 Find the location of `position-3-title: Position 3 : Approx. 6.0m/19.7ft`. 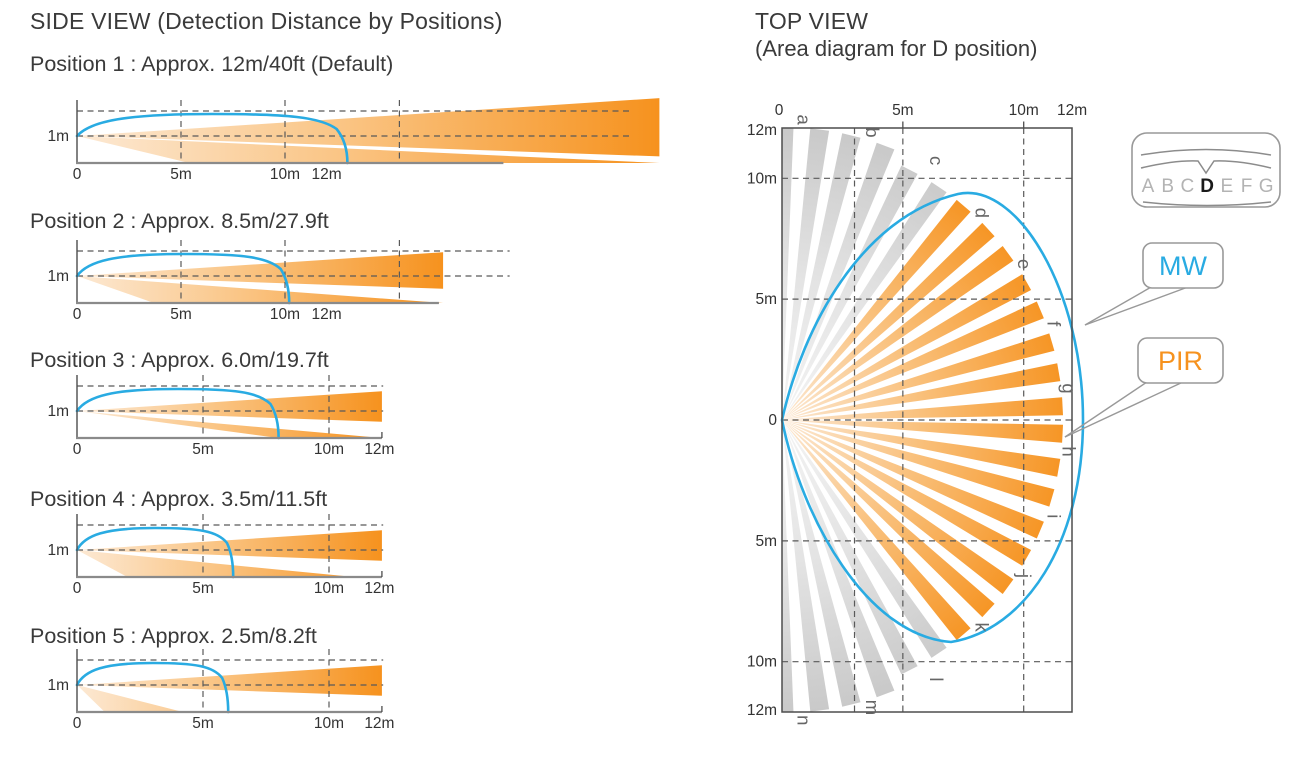

position-3-title: Position 3 : Approx. 6.0m/19.7ft is located at coordinates (179, 360).